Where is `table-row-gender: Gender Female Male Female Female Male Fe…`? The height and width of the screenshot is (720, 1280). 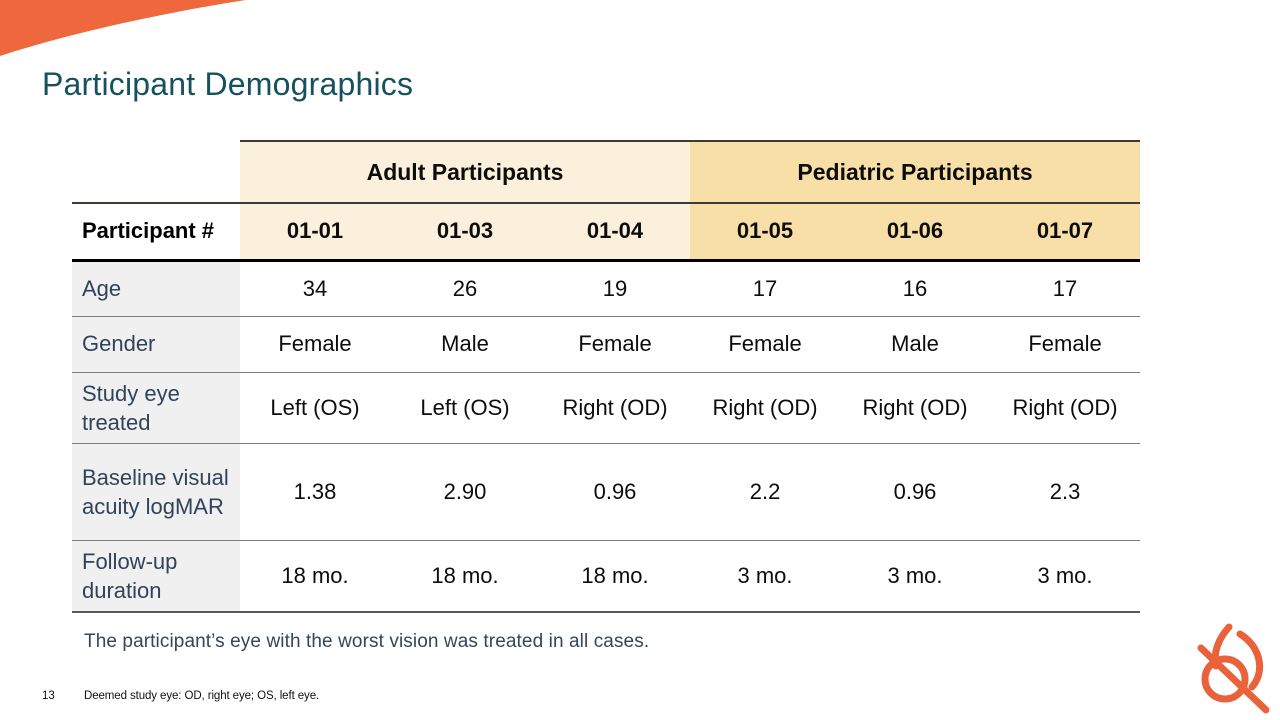
table-row-gender: Gender Female Male Female Female Male Fe… is located at coordinates (606, 344).